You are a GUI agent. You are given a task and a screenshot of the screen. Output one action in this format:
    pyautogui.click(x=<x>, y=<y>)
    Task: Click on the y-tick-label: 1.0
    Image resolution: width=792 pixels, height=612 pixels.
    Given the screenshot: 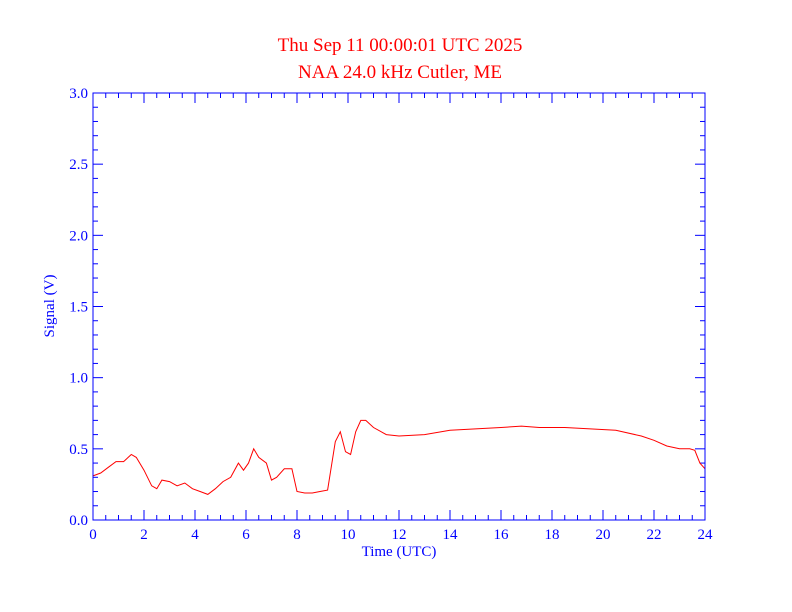 What is the action you would take?
    pyautogui.click(x=78, y=379)
    